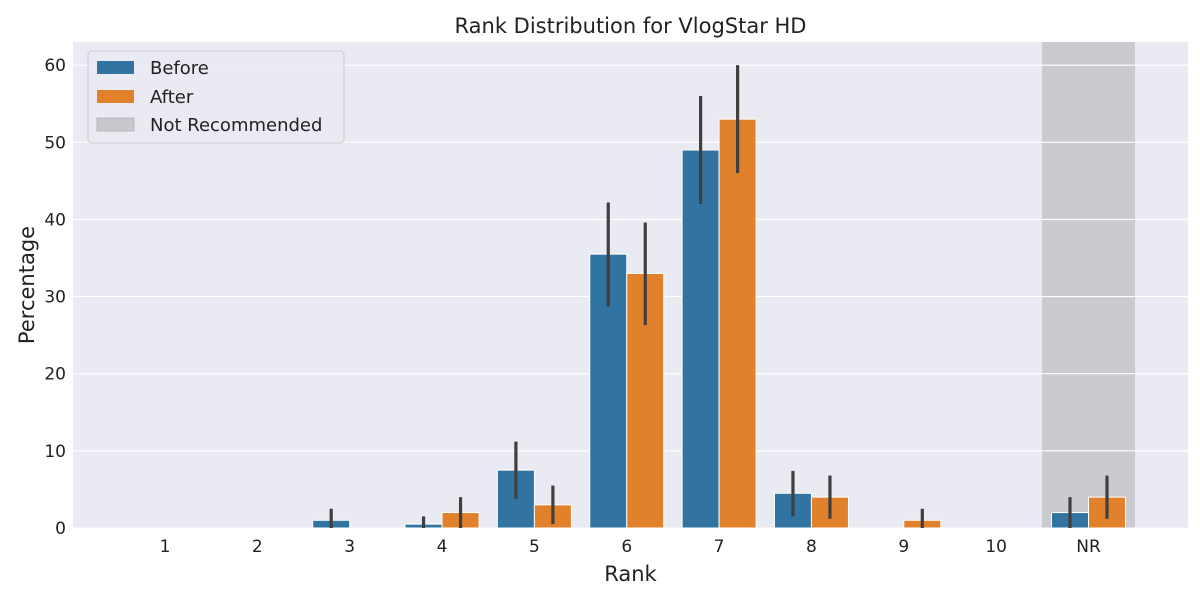 This screenshot has height=600, width=1200. I want to click on chart-title: Rank Distribution for VlogStar HD, so click(631, 26).